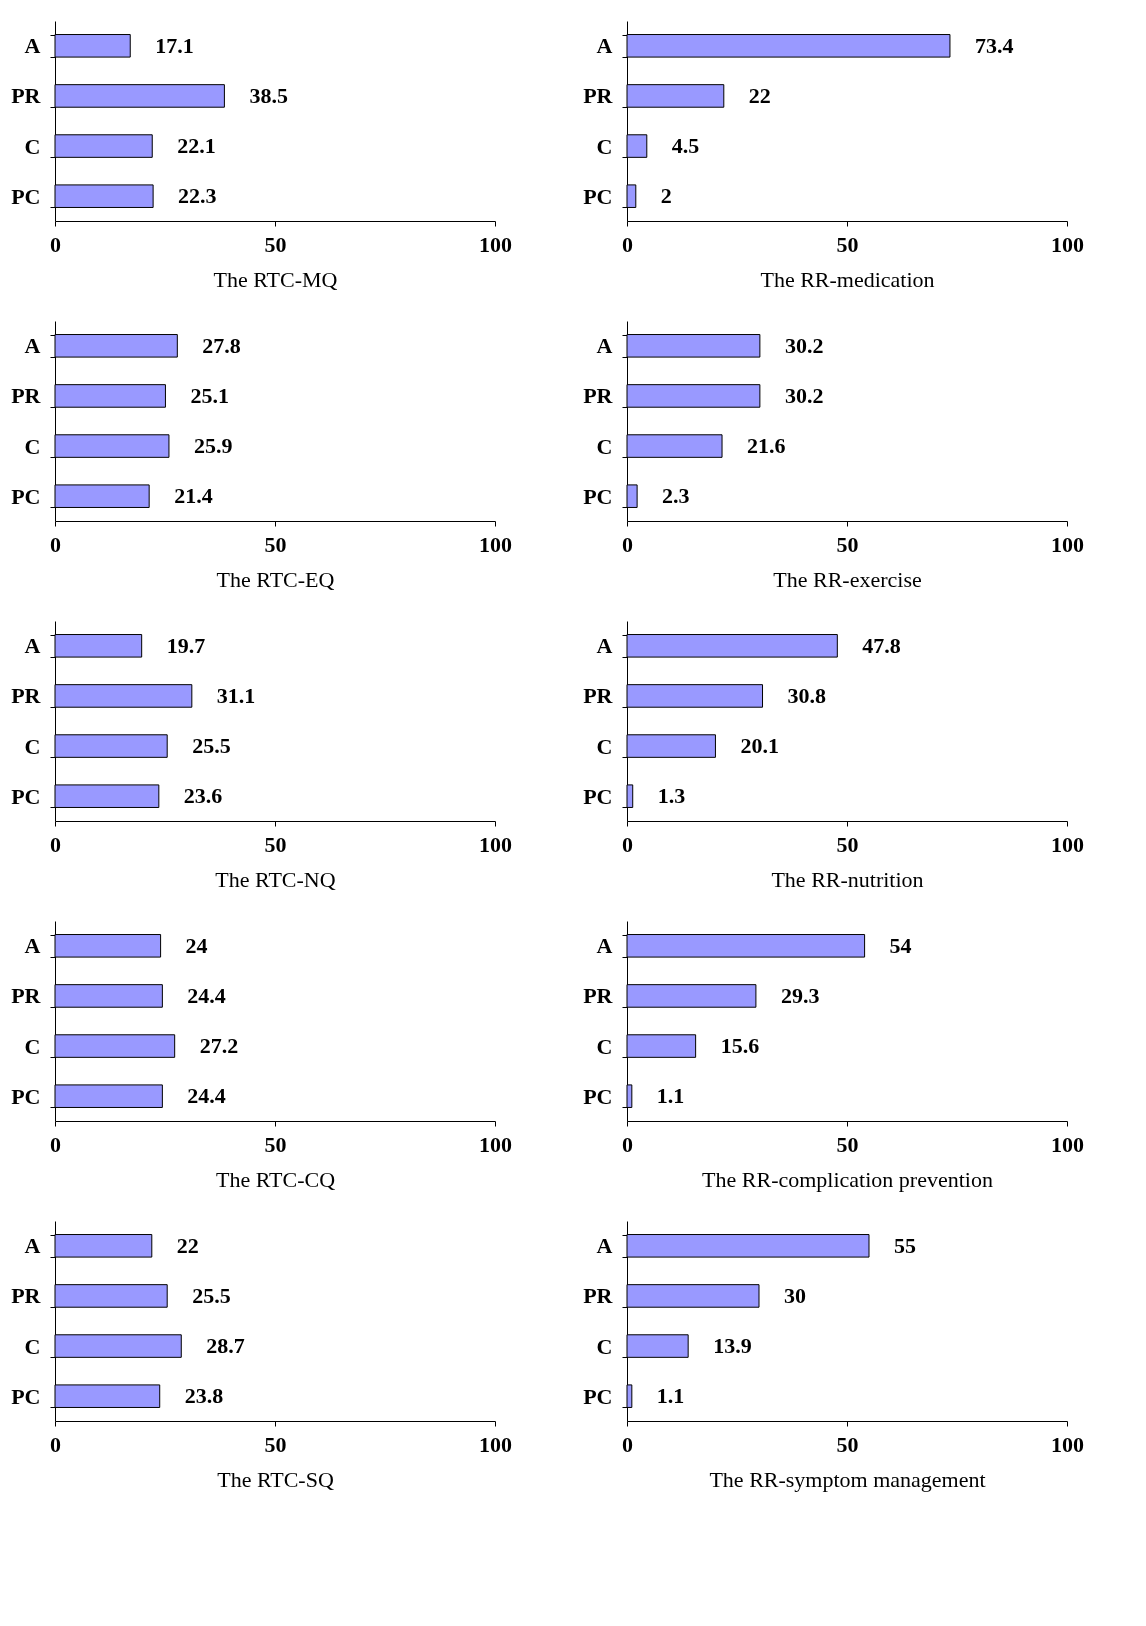 This screenshot has width=1146, height=1626. What do you see at coordinates (759, 746) in the screenshot?
I see `data-label: 20.1` at bounding box center [759, 746].